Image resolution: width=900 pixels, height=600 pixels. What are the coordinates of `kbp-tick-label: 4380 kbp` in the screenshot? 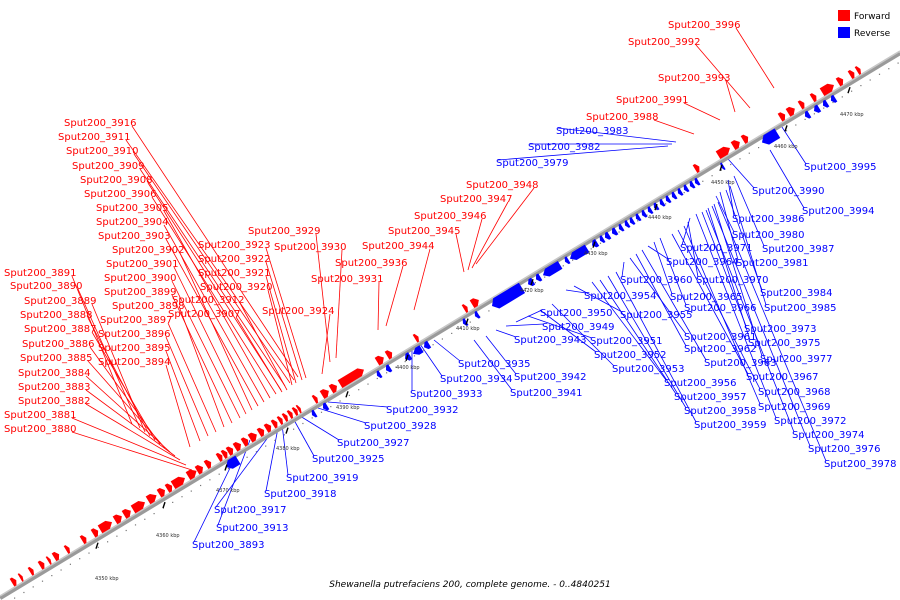 It's located at (288, 449).